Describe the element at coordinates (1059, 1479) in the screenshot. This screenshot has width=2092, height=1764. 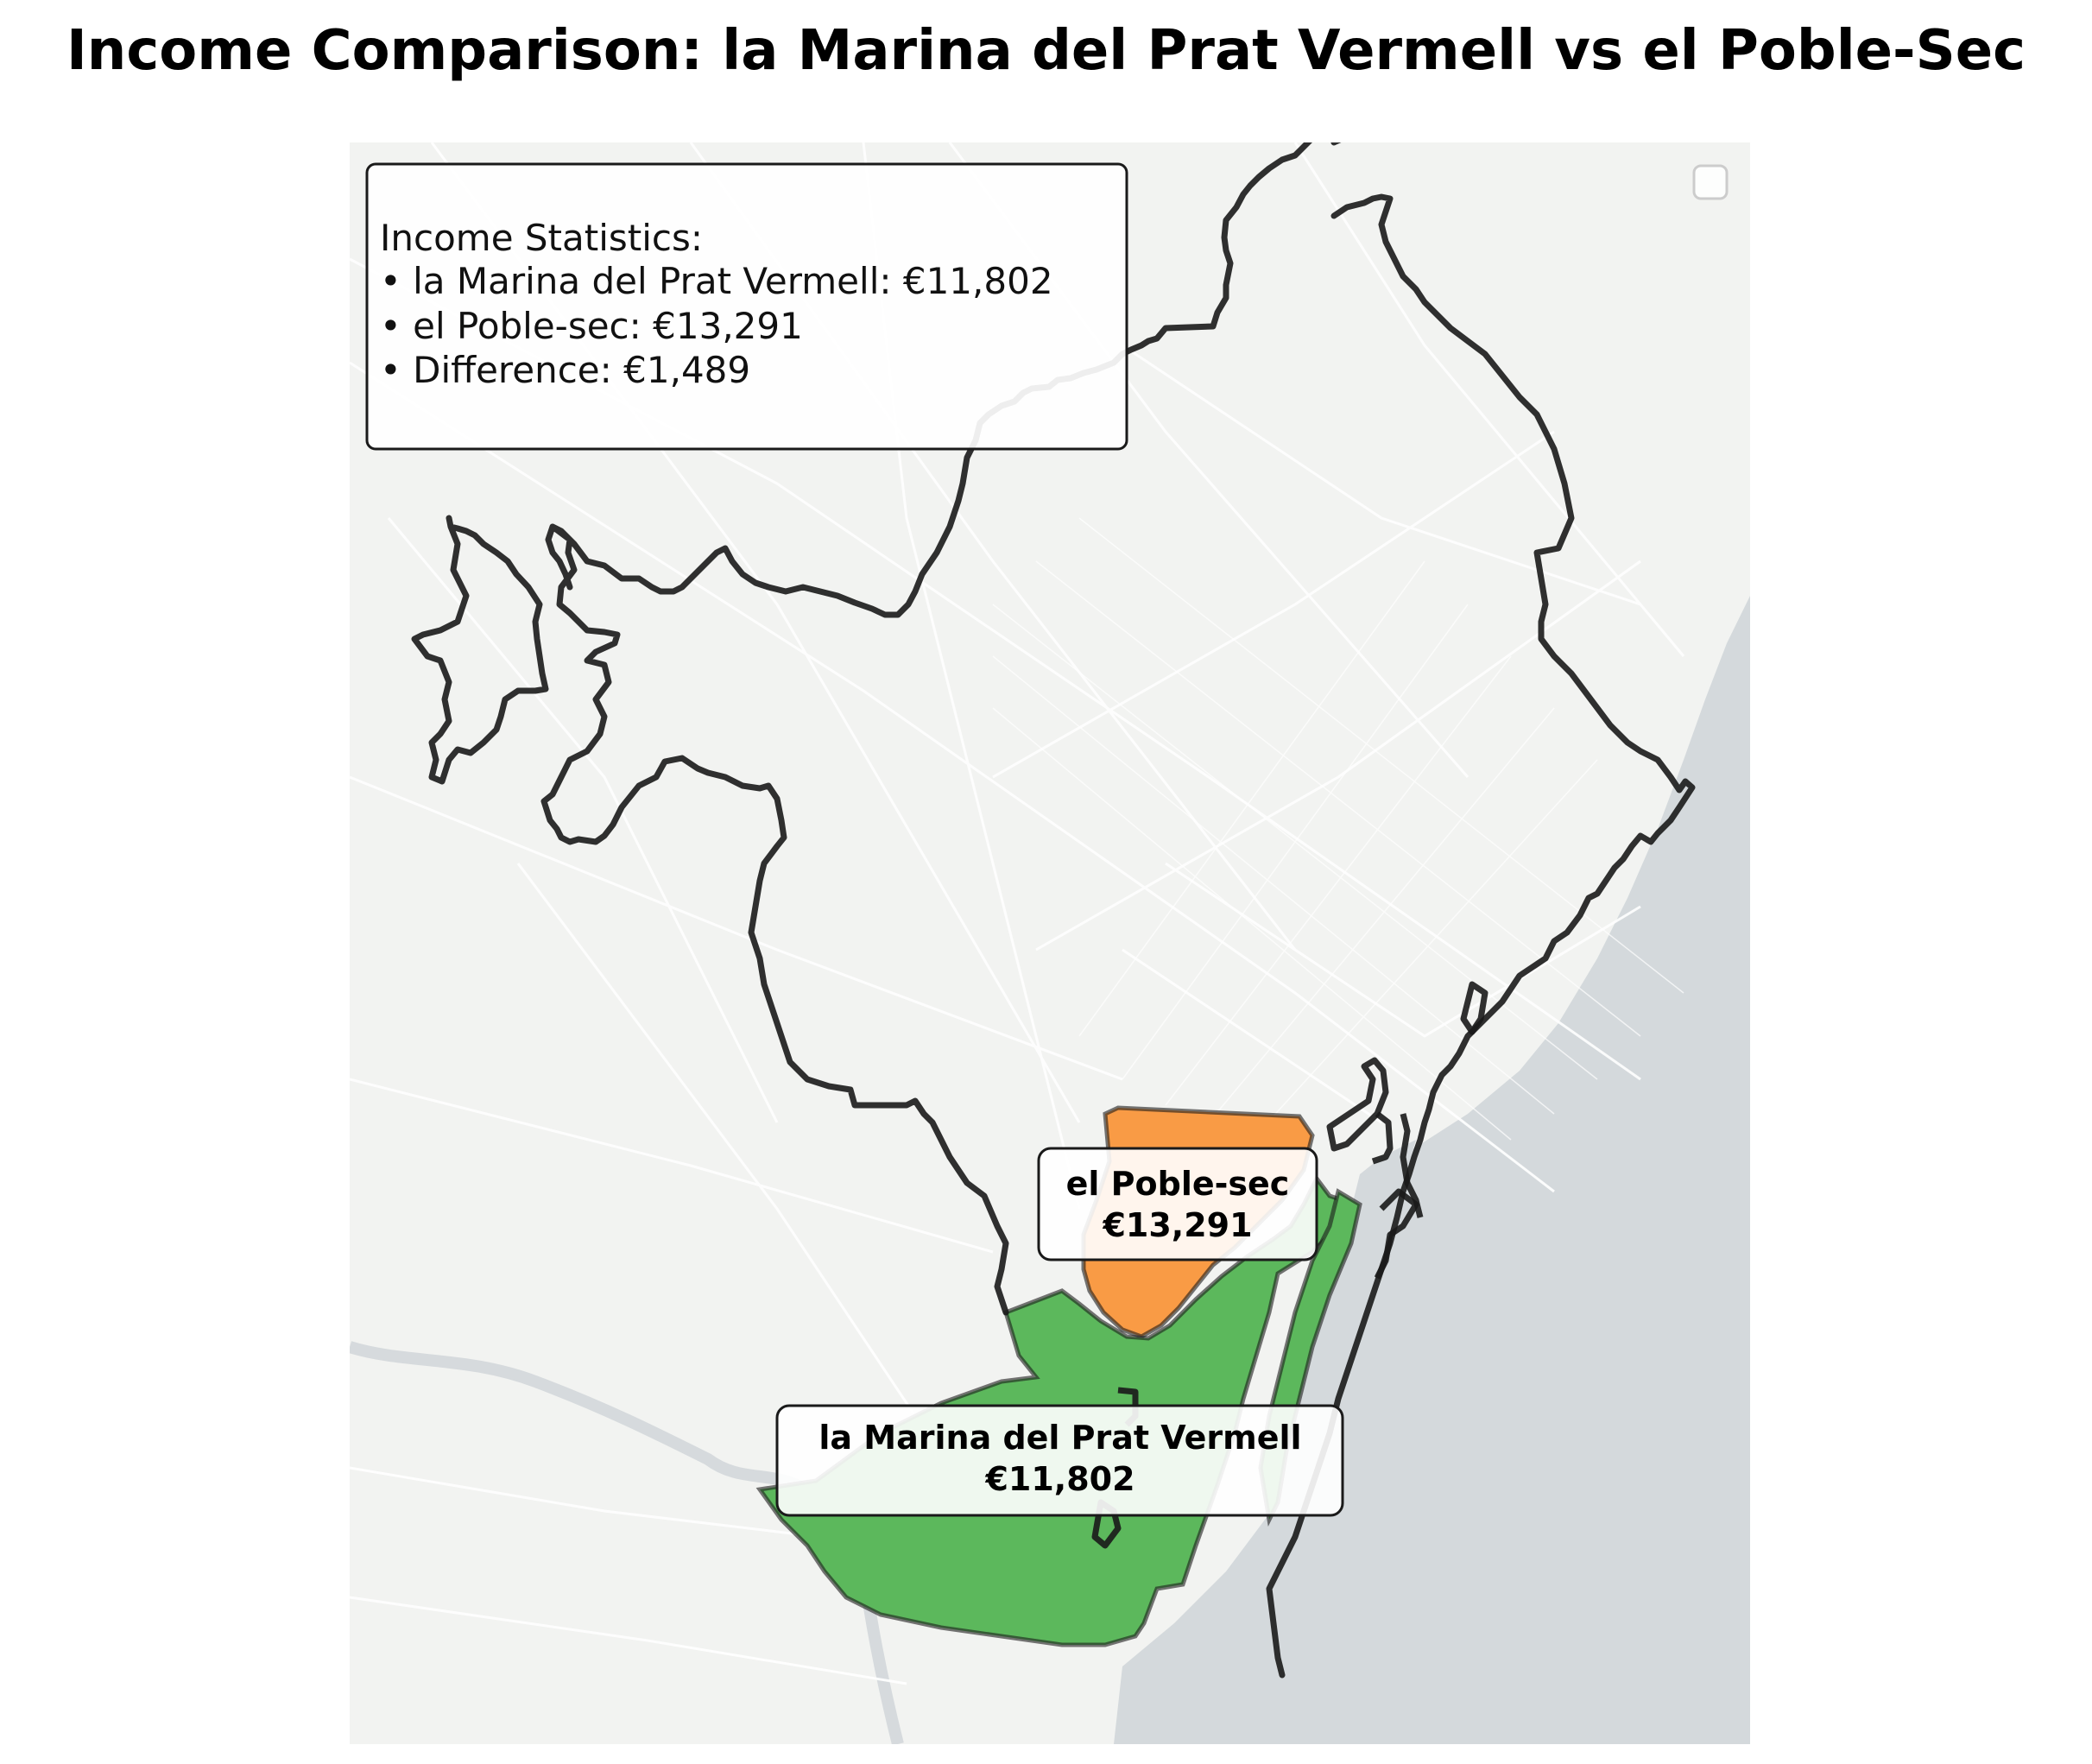
I see `label-income-la-marina: €11,802` at that location.